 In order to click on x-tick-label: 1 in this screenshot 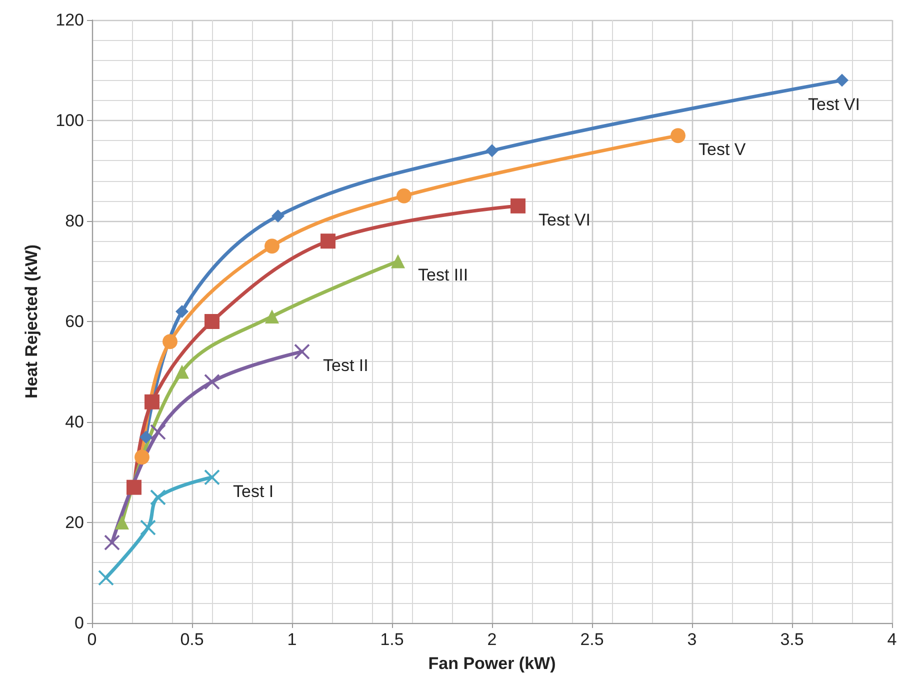, I will do `click(292, 639)`.